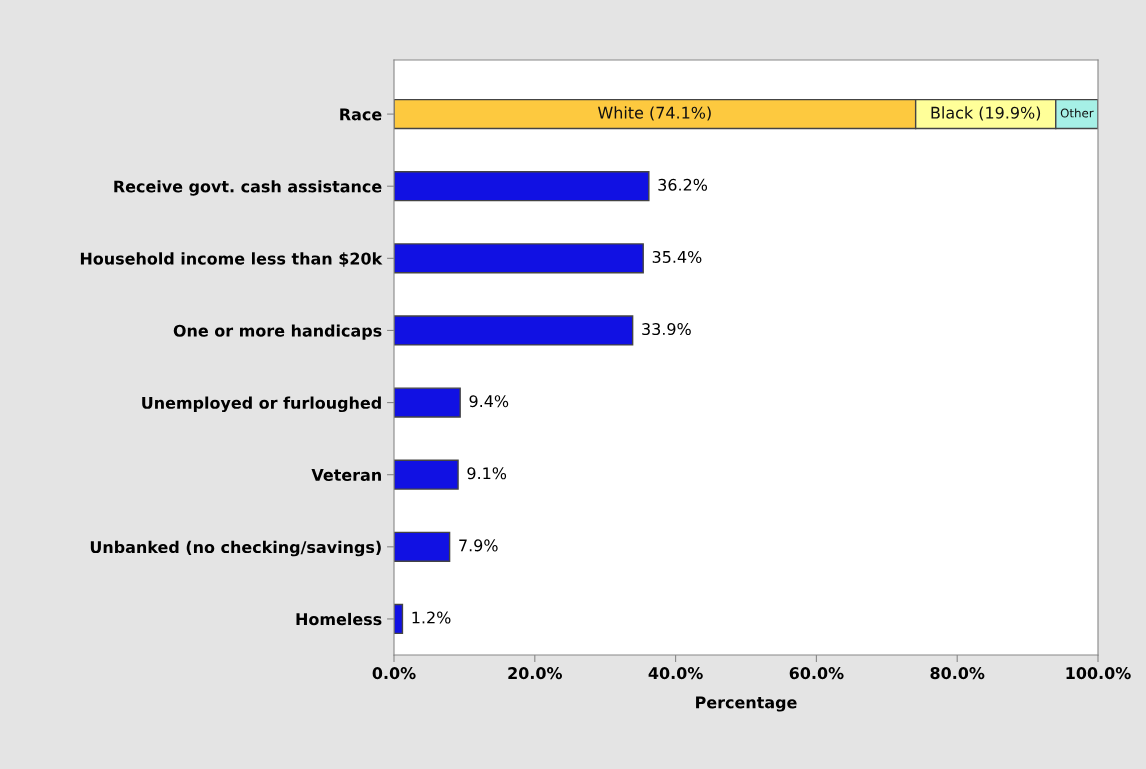 The width and height of the screenshot is (1146, 769). Describe the element at coordinates (339, 619) in the screenshot. I see `y-tick-label: Homeless` at that location.